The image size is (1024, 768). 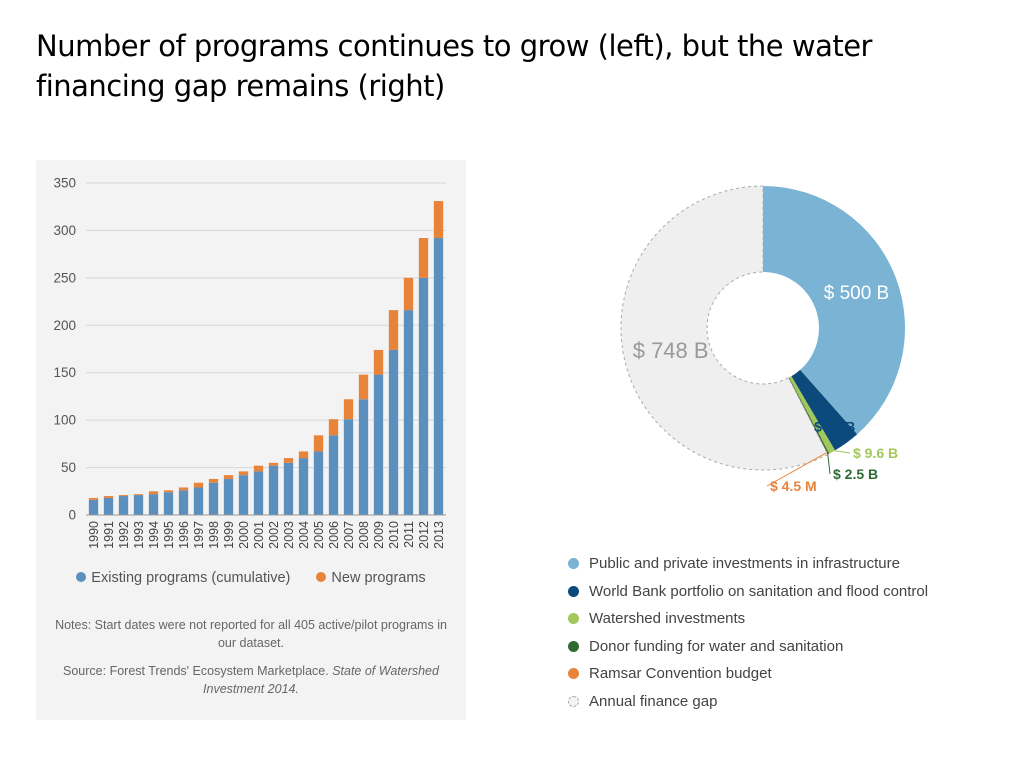 What do you see at coordinates (378, 578) in the screenshot?
I see `new-legend-label: New programs` at bounding box center [378, 578].